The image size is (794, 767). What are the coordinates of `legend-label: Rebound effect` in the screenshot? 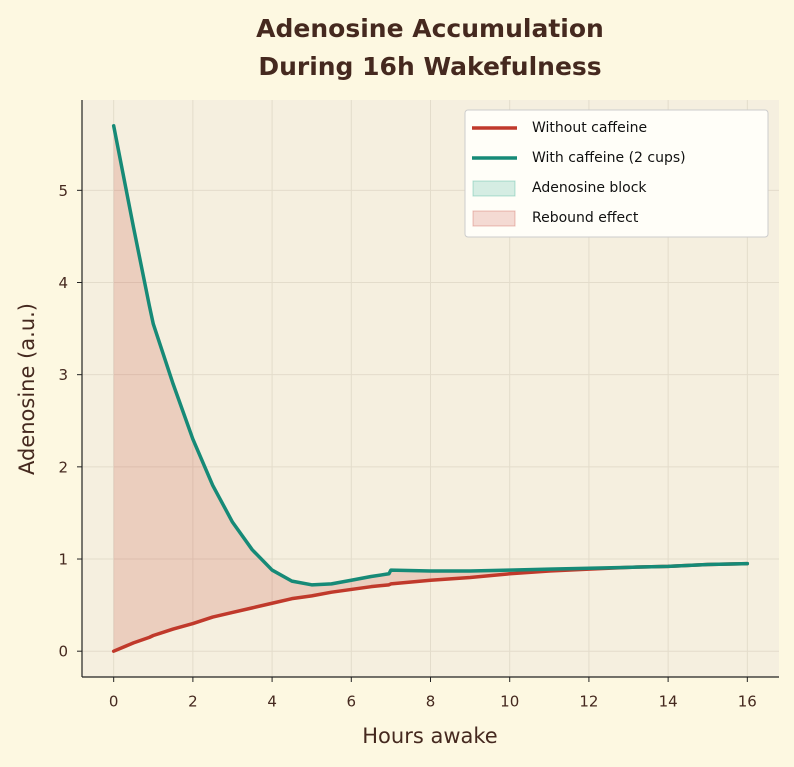 It's located at (585, 218).